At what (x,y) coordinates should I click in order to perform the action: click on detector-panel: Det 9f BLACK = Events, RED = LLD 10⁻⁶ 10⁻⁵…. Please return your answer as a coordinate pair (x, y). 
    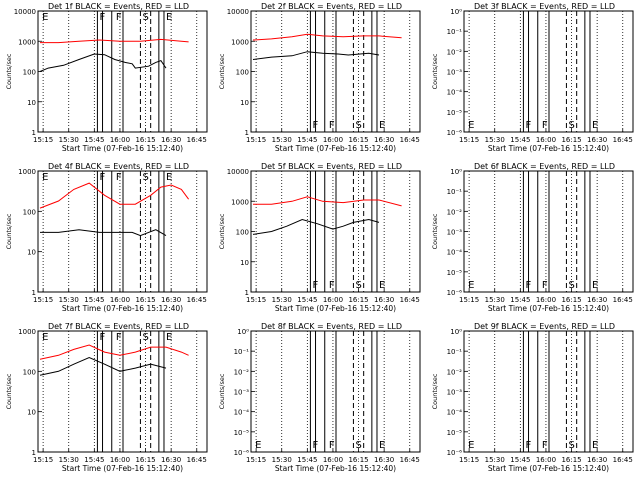
    Looking at the image, I should click on (532, 397).